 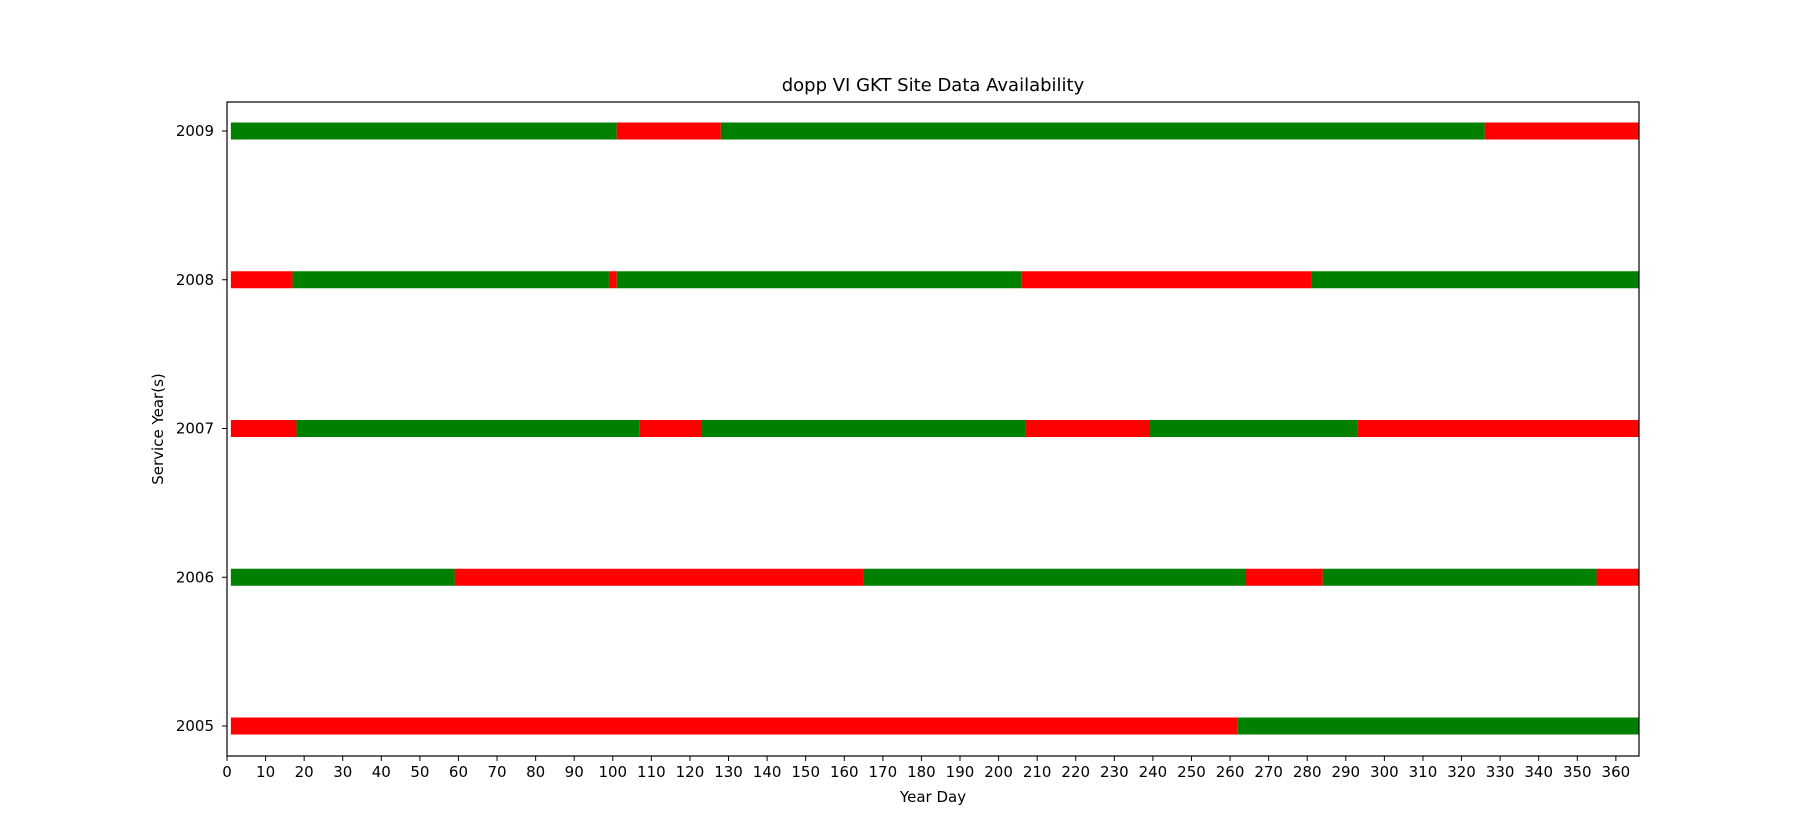 What do you see at coordinates (1087, 428) in the screenshot?
I see `segment-2007-4-missing` at bounding box center [1087, 428].